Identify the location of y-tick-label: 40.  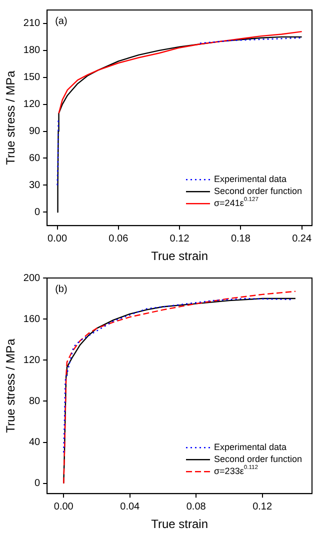
(34, 442).